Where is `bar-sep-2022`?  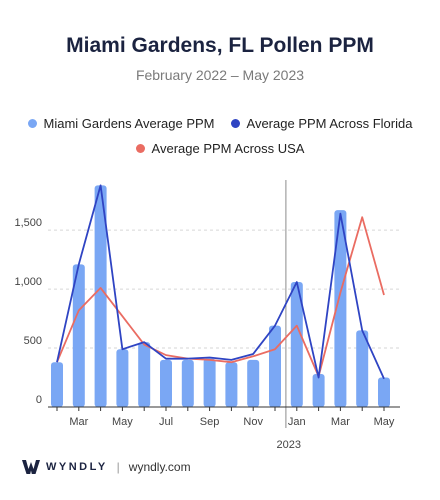
bar-sep-2022 is located at coordinates (209, 382).